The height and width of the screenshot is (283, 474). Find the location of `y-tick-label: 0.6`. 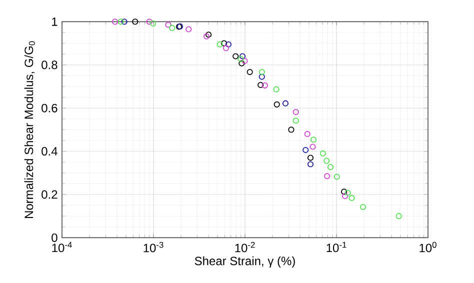

y-tick-label: 0.6 is located at coordinates (50, 108).